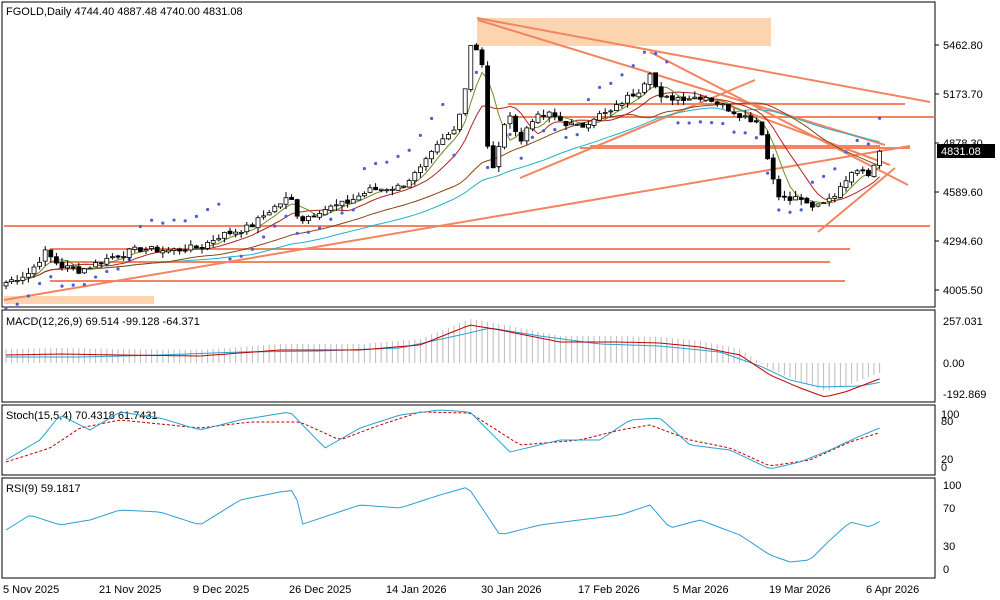 This screenshot has height=600, width=1000. I want to click on price-tick: 4589.60, so click(963, 193).